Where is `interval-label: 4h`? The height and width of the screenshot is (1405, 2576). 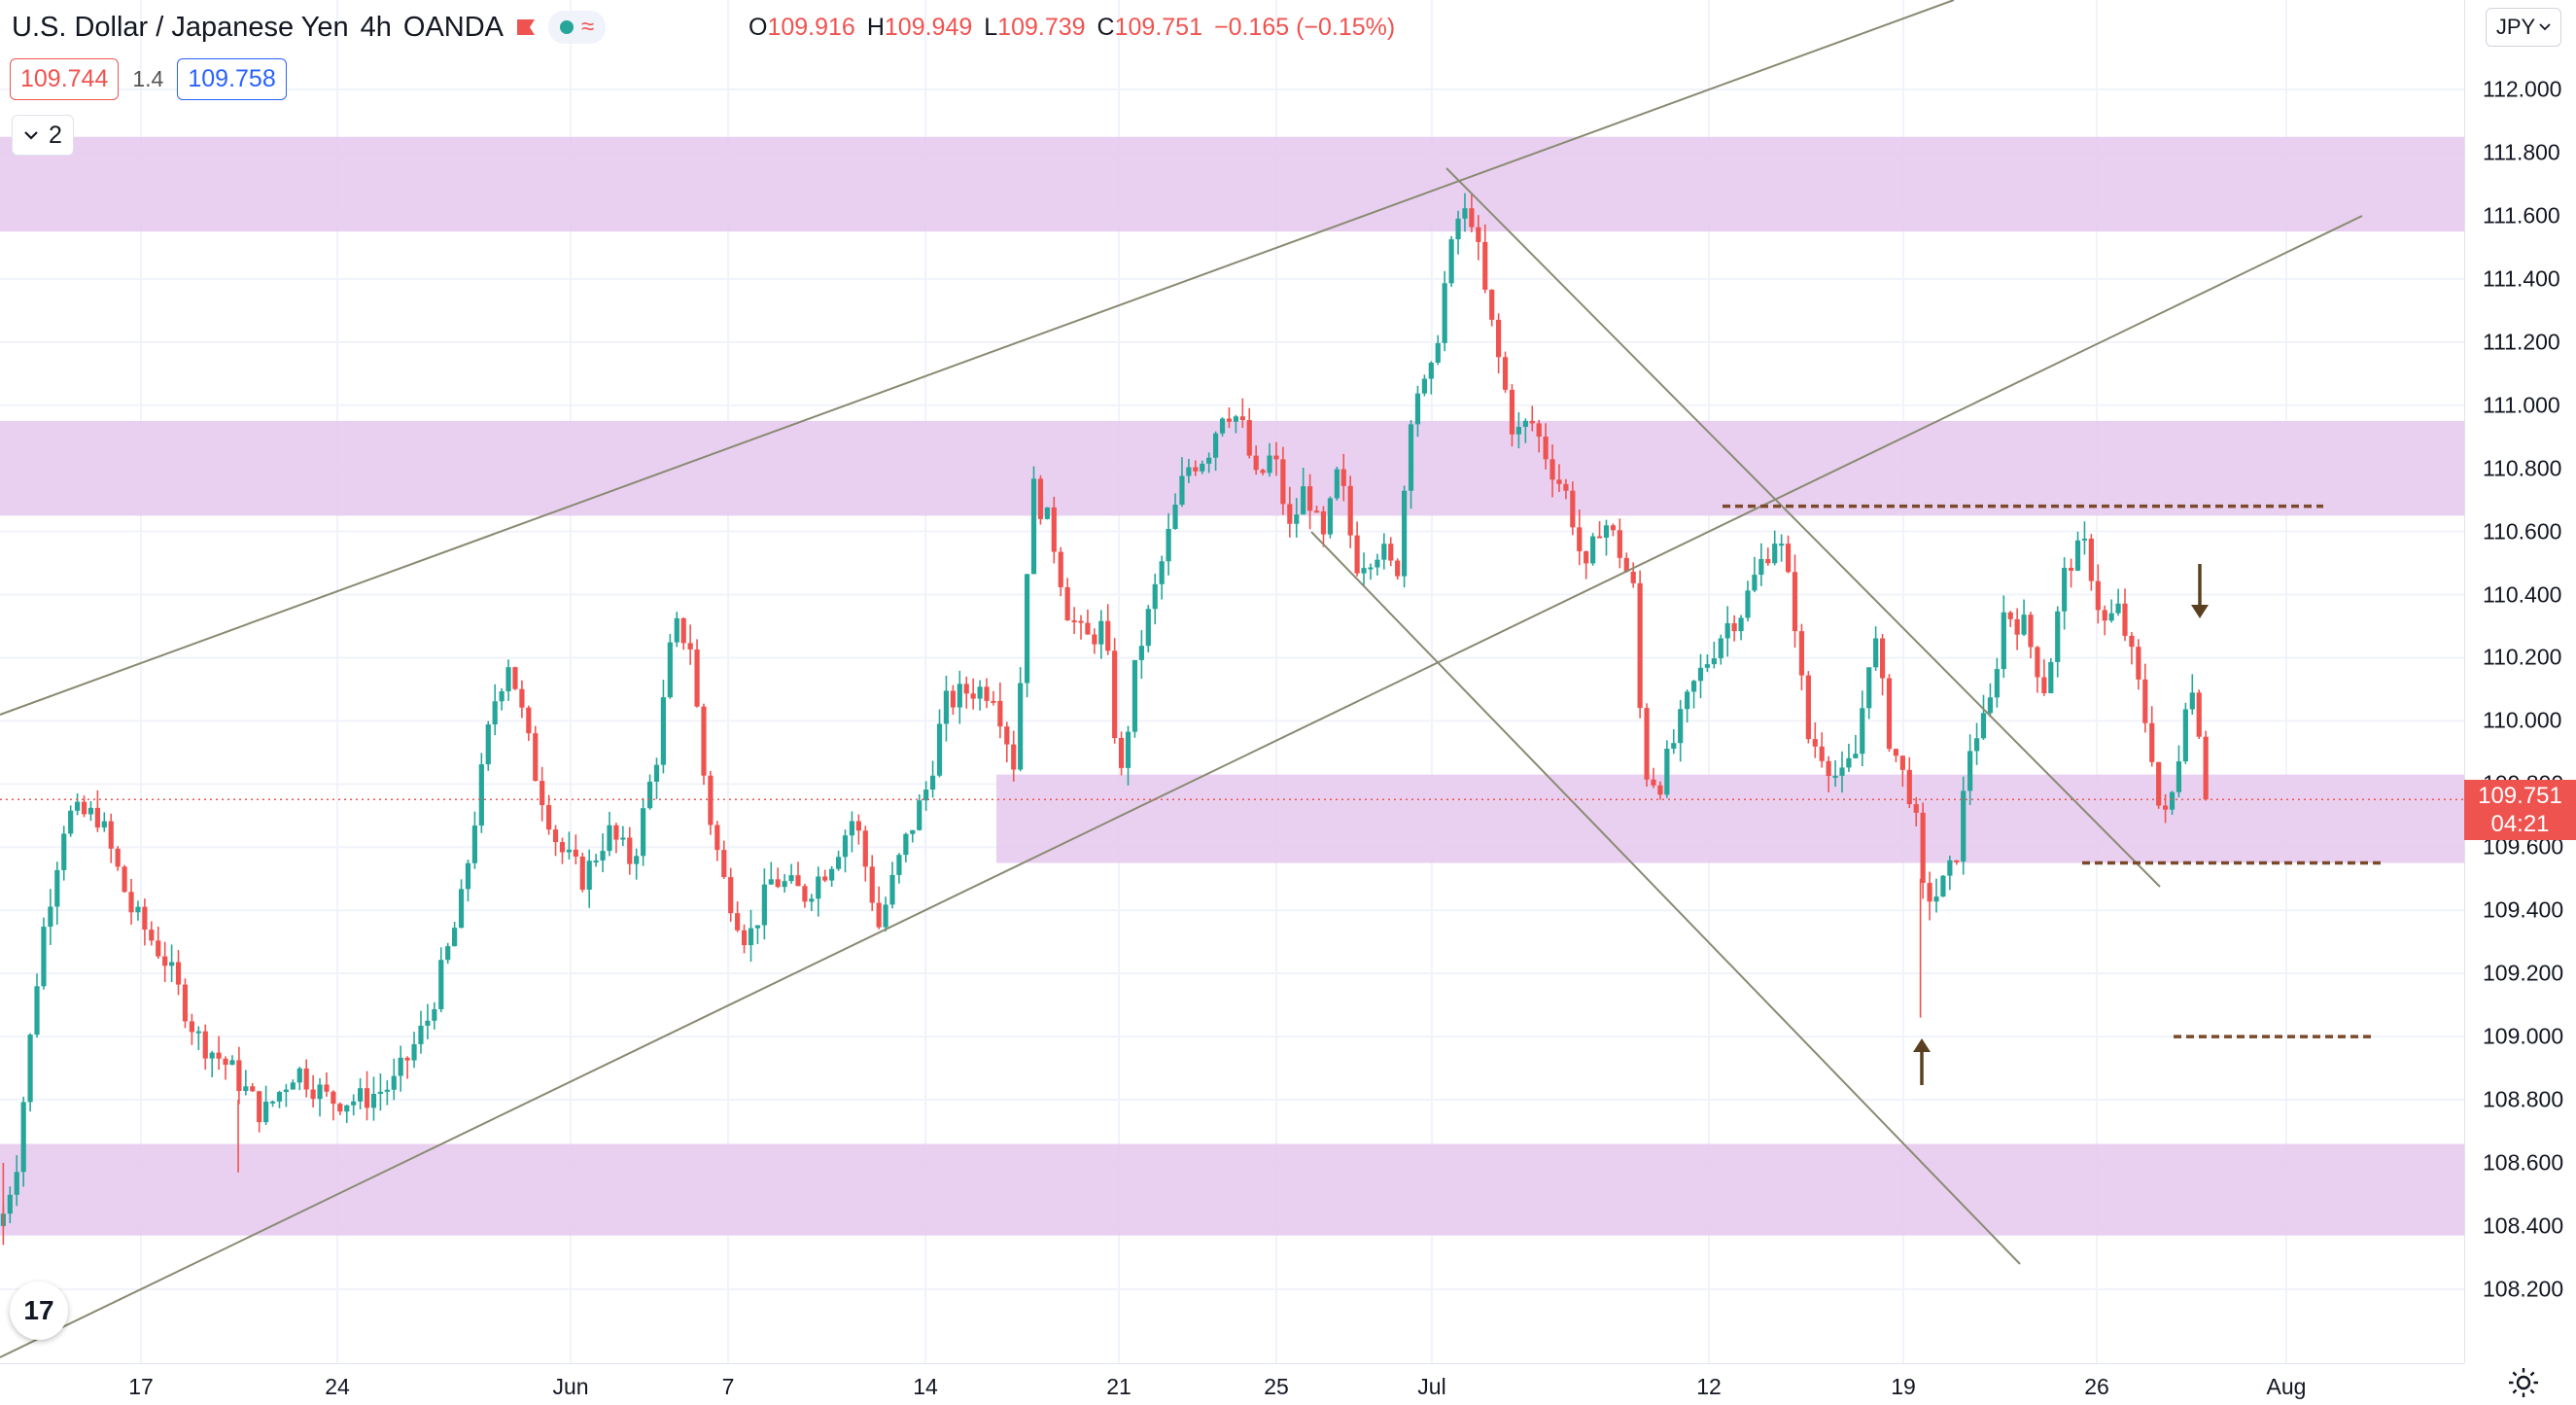 interval-label: 4h is located at coordinates (376, 27).